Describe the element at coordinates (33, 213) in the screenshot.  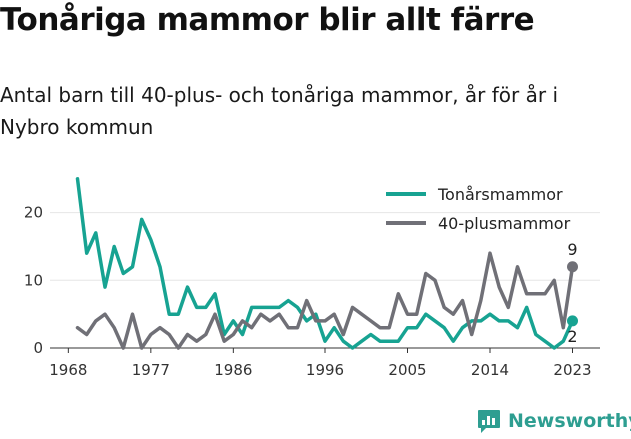
I see `y-tick-label: 20` at that location.